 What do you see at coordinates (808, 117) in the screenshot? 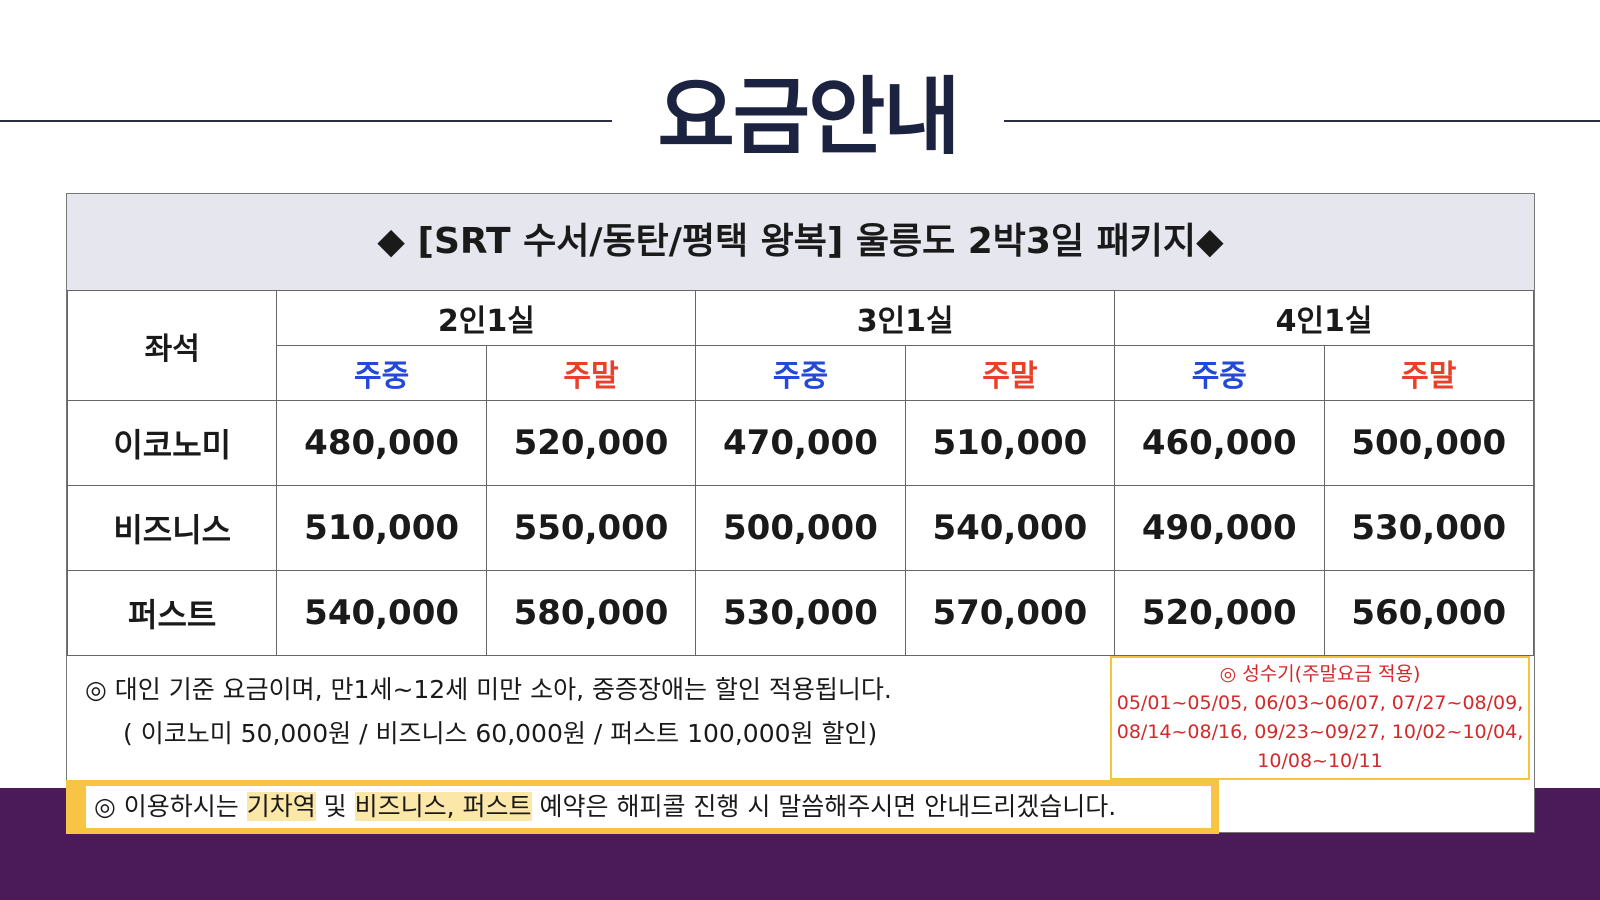
I see `page-title: 요금안내` at bounding box center [808, 117].